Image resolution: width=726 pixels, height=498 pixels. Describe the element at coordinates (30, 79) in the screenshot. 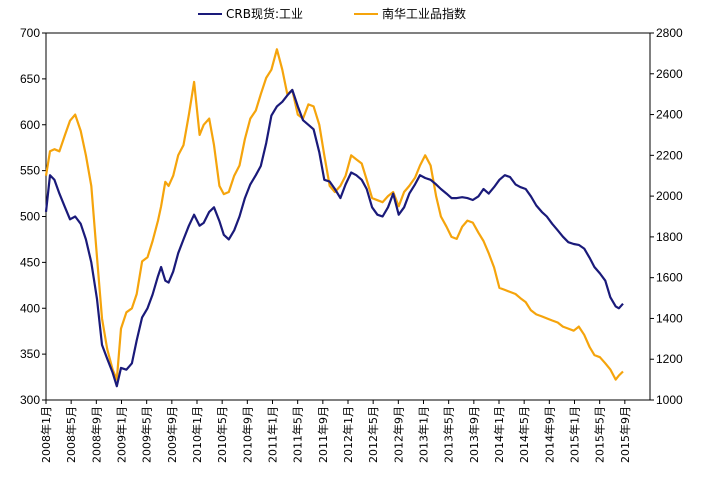

I see `left-tick-label: 650` at that location.